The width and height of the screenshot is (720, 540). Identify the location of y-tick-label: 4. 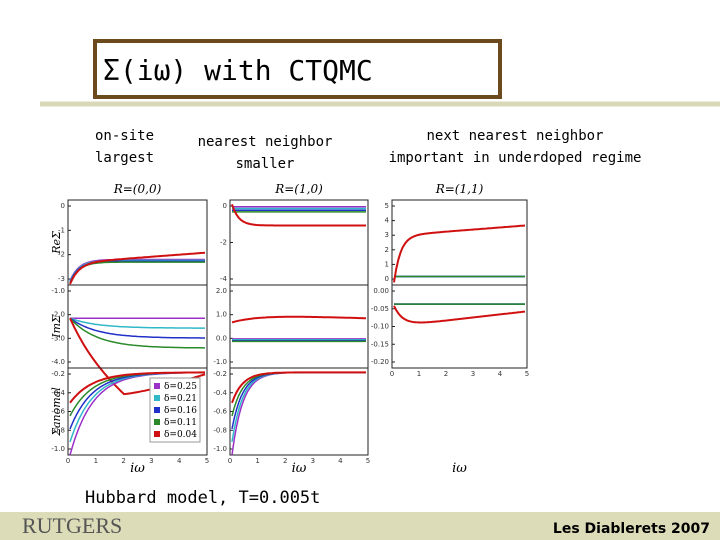
(387, 221).